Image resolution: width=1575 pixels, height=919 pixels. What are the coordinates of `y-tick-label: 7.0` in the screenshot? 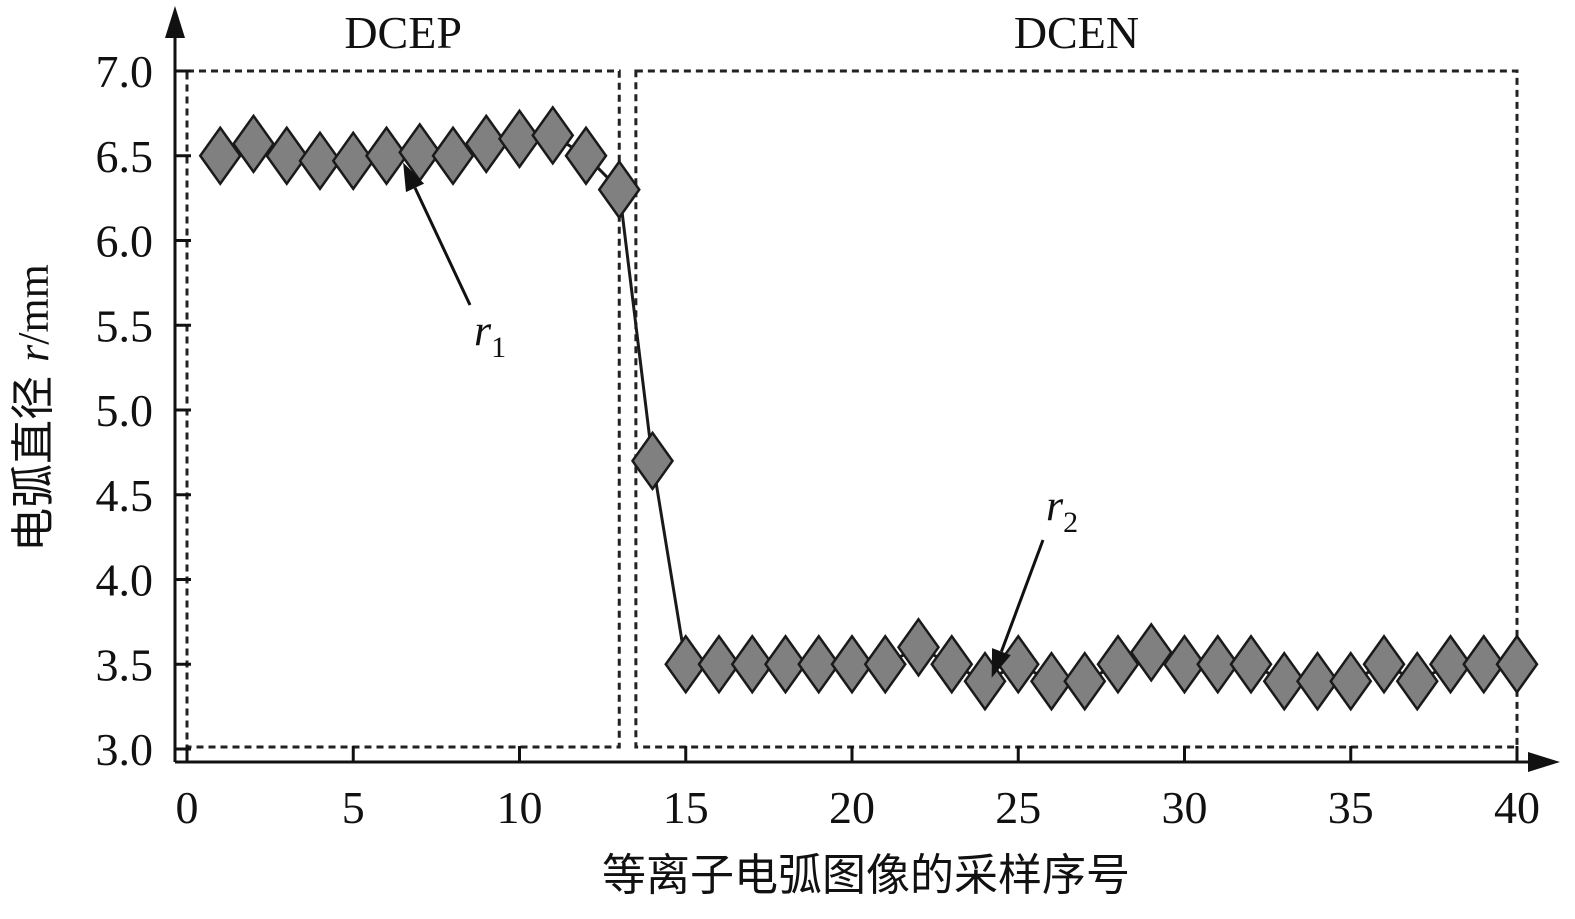 It's located at (125, 71).